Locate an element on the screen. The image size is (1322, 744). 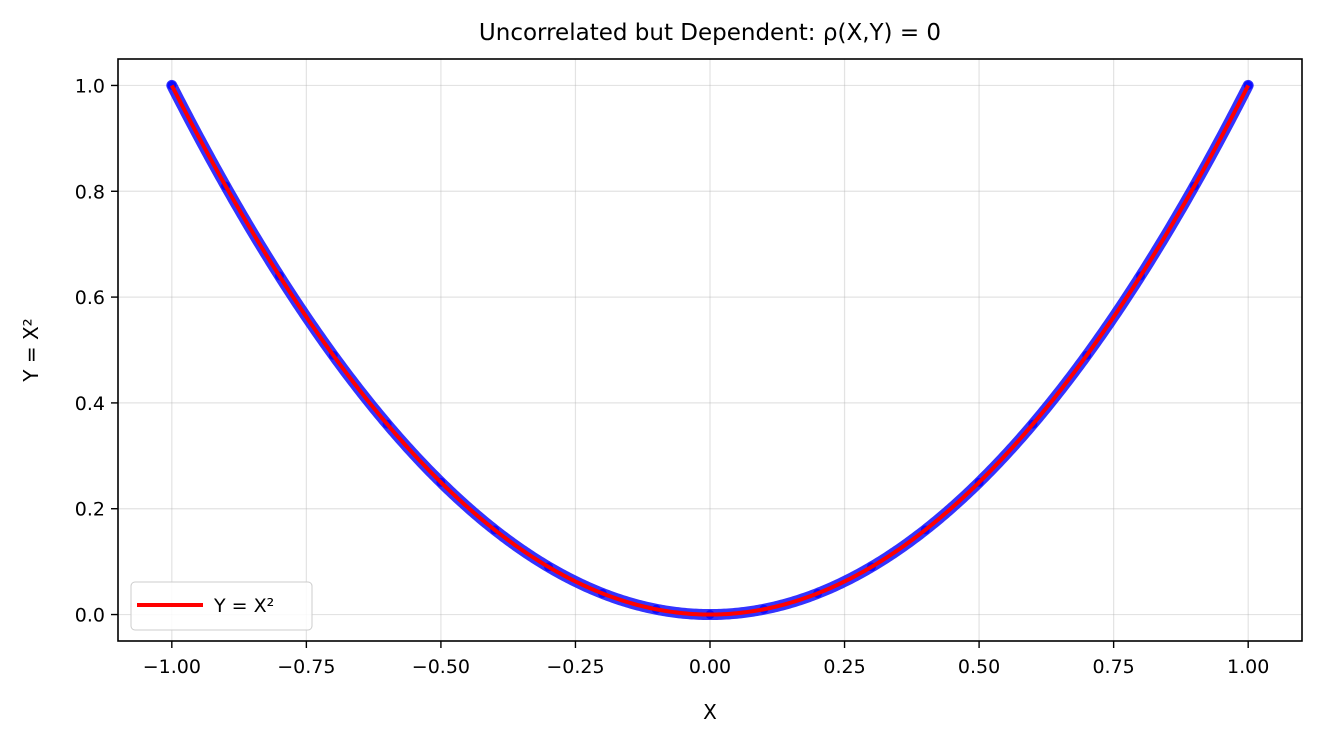
y-tick-label: 0.8 is located at coordinates (90, 192).